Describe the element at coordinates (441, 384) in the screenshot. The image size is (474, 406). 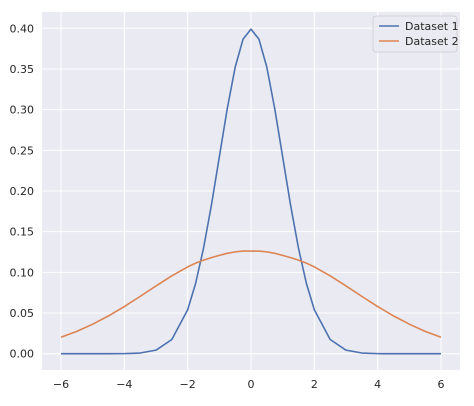
I see `x-tick-label: 6` at that location.